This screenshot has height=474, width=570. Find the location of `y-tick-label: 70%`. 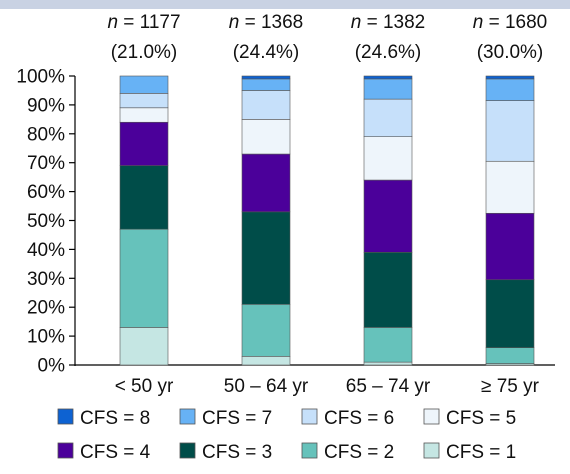

y-tick-label: 70% is located at coordinates (46, 163).